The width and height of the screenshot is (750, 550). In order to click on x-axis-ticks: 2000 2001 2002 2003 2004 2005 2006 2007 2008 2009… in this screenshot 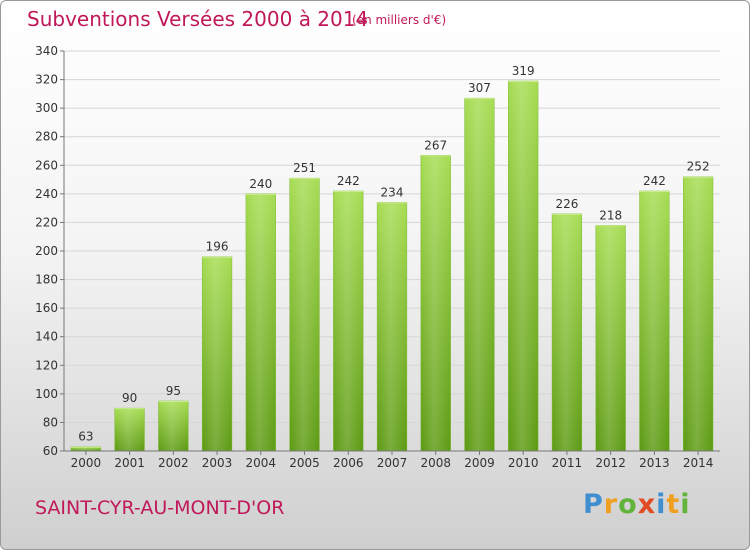, I will do `click(392, 460)`.